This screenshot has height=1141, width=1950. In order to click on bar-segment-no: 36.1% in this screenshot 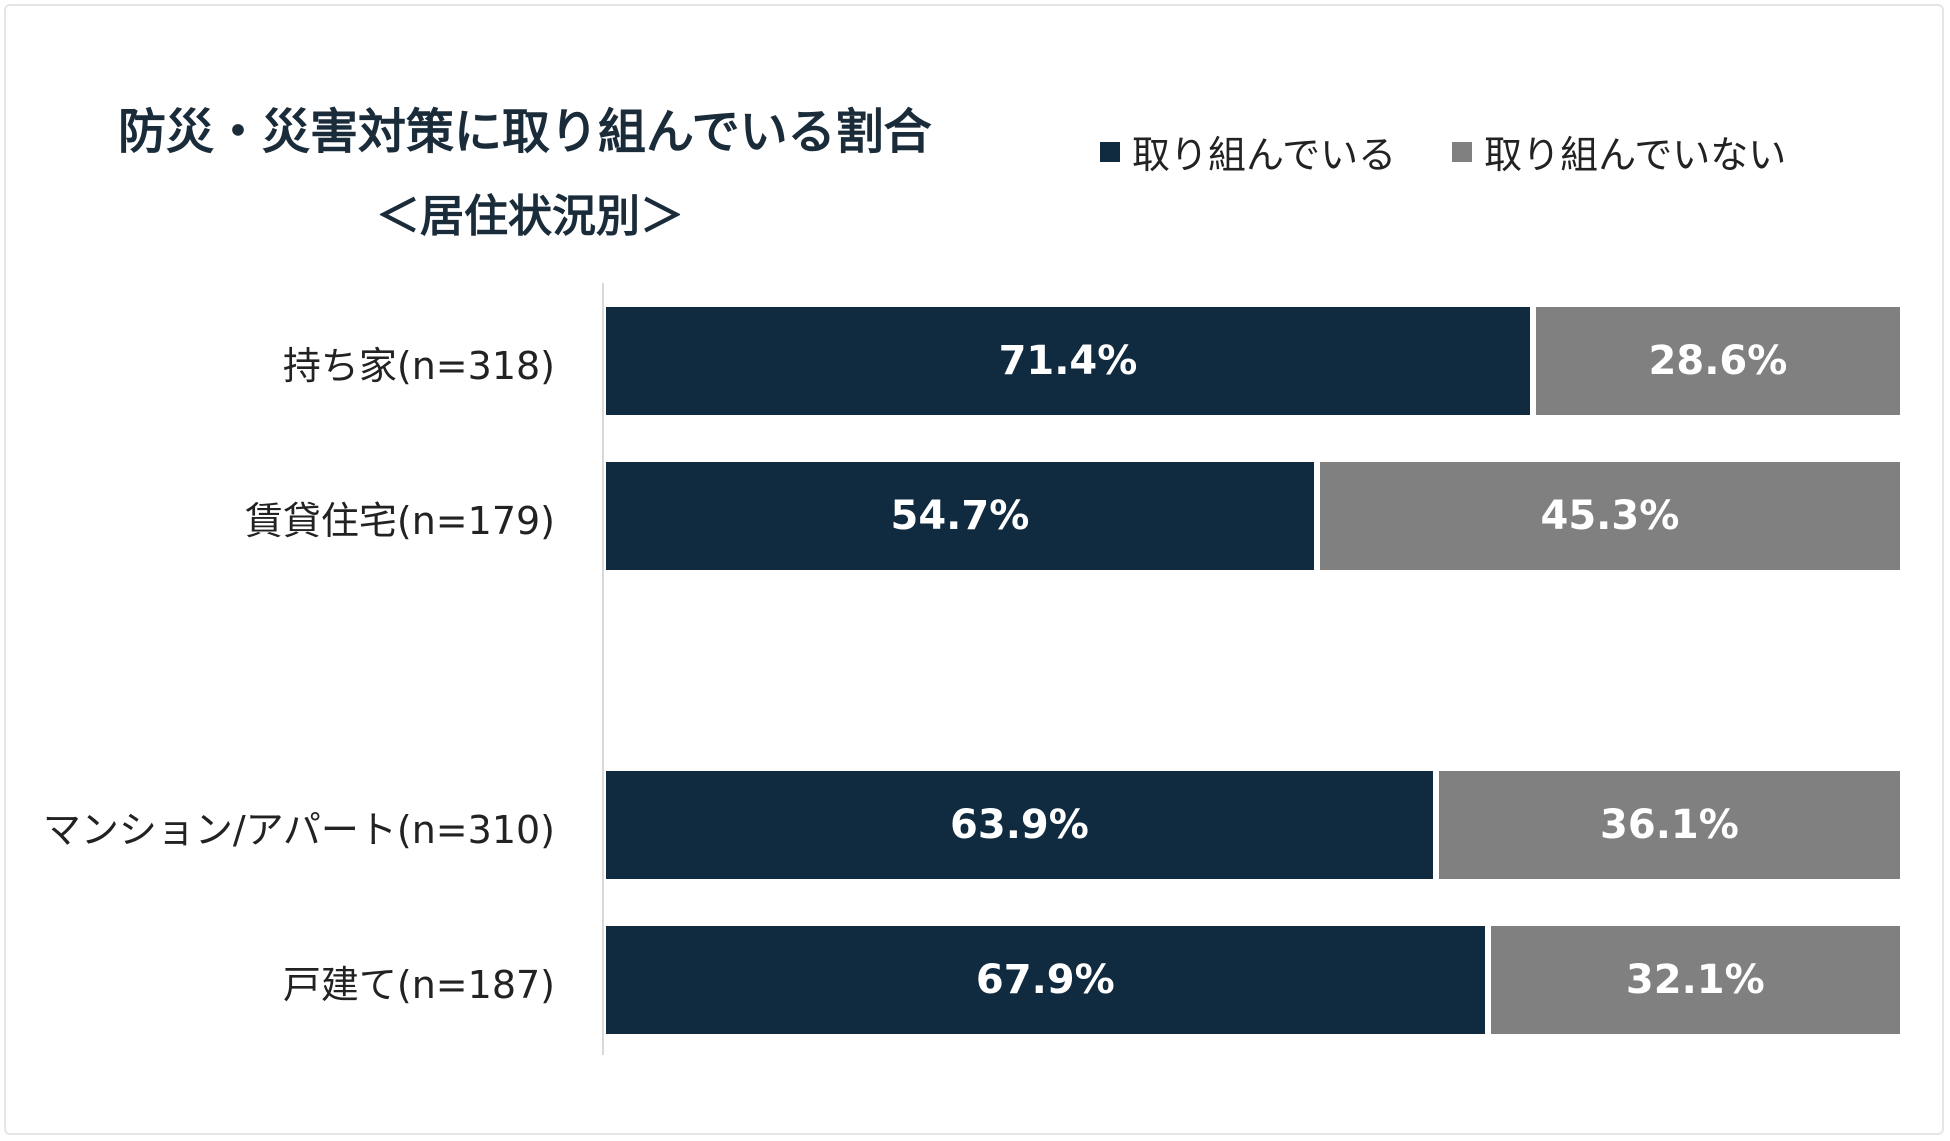, I will do `click(1666, 825)`.